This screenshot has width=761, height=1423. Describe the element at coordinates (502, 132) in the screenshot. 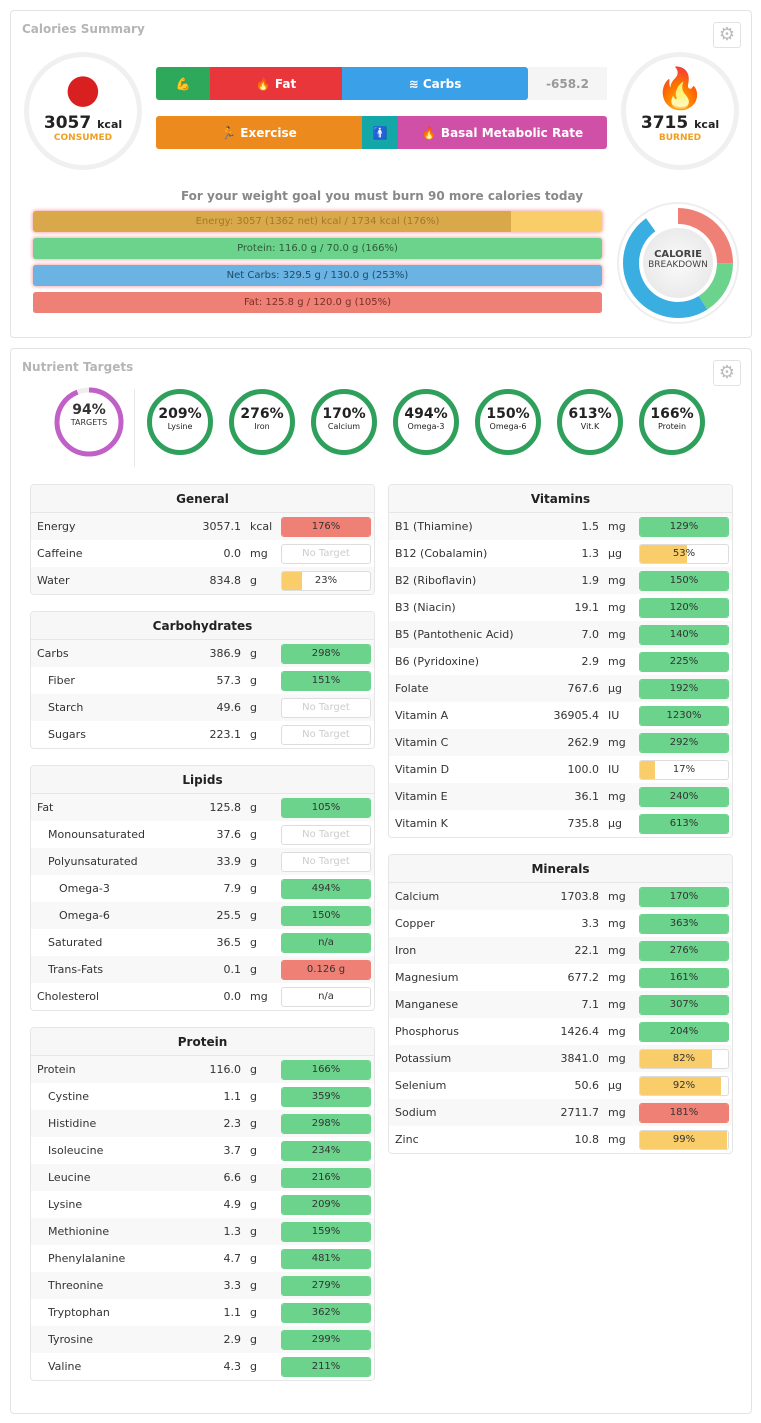

I see `bmr-segment: 🔥 Basal Metabolic Rate` at that location.